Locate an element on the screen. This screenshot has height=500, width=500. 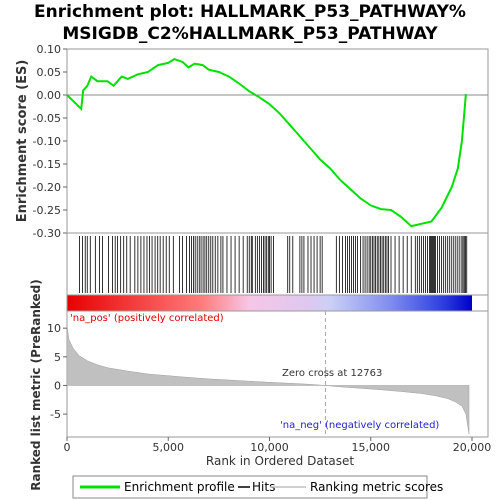
es-y-tick-label: 0.00 is located at coordinates (49, 95).